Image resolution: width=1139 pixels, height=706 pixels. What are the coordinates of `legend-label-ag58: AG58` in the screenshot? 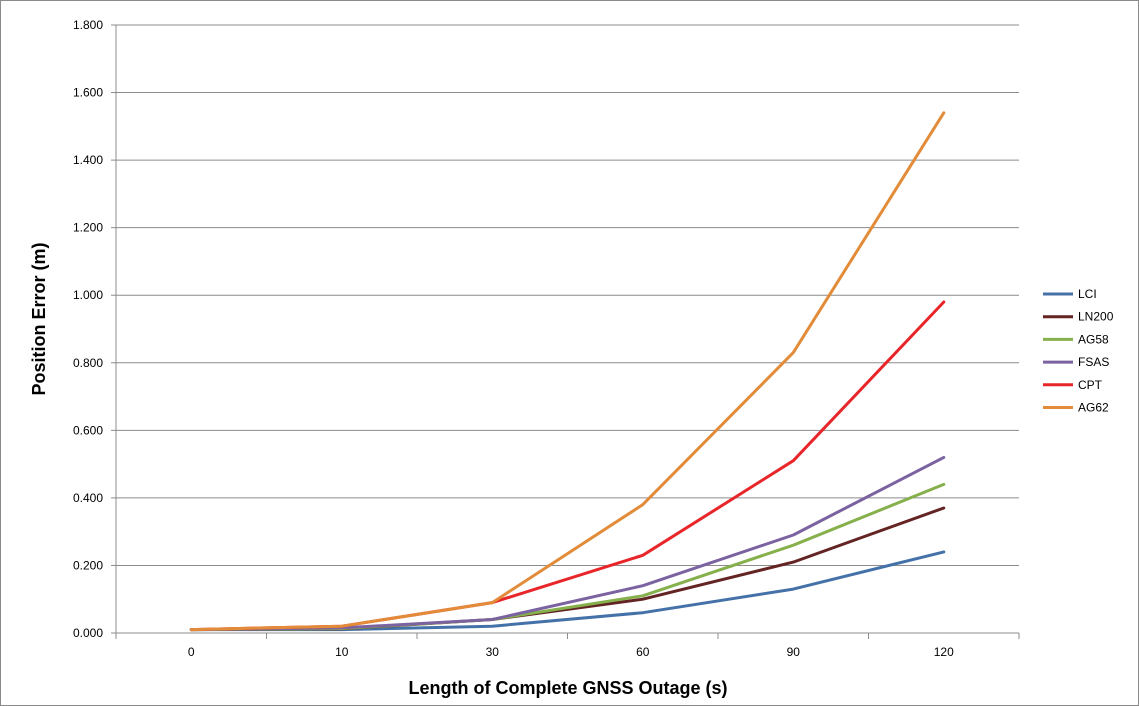 It's located at (1093, 339).